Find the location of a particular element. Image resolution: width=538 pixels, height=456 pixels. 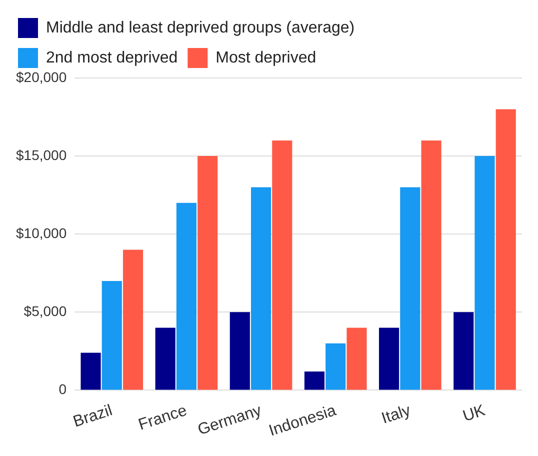

legend-label: 2nd most deprived is located at coordinates (112, 57).